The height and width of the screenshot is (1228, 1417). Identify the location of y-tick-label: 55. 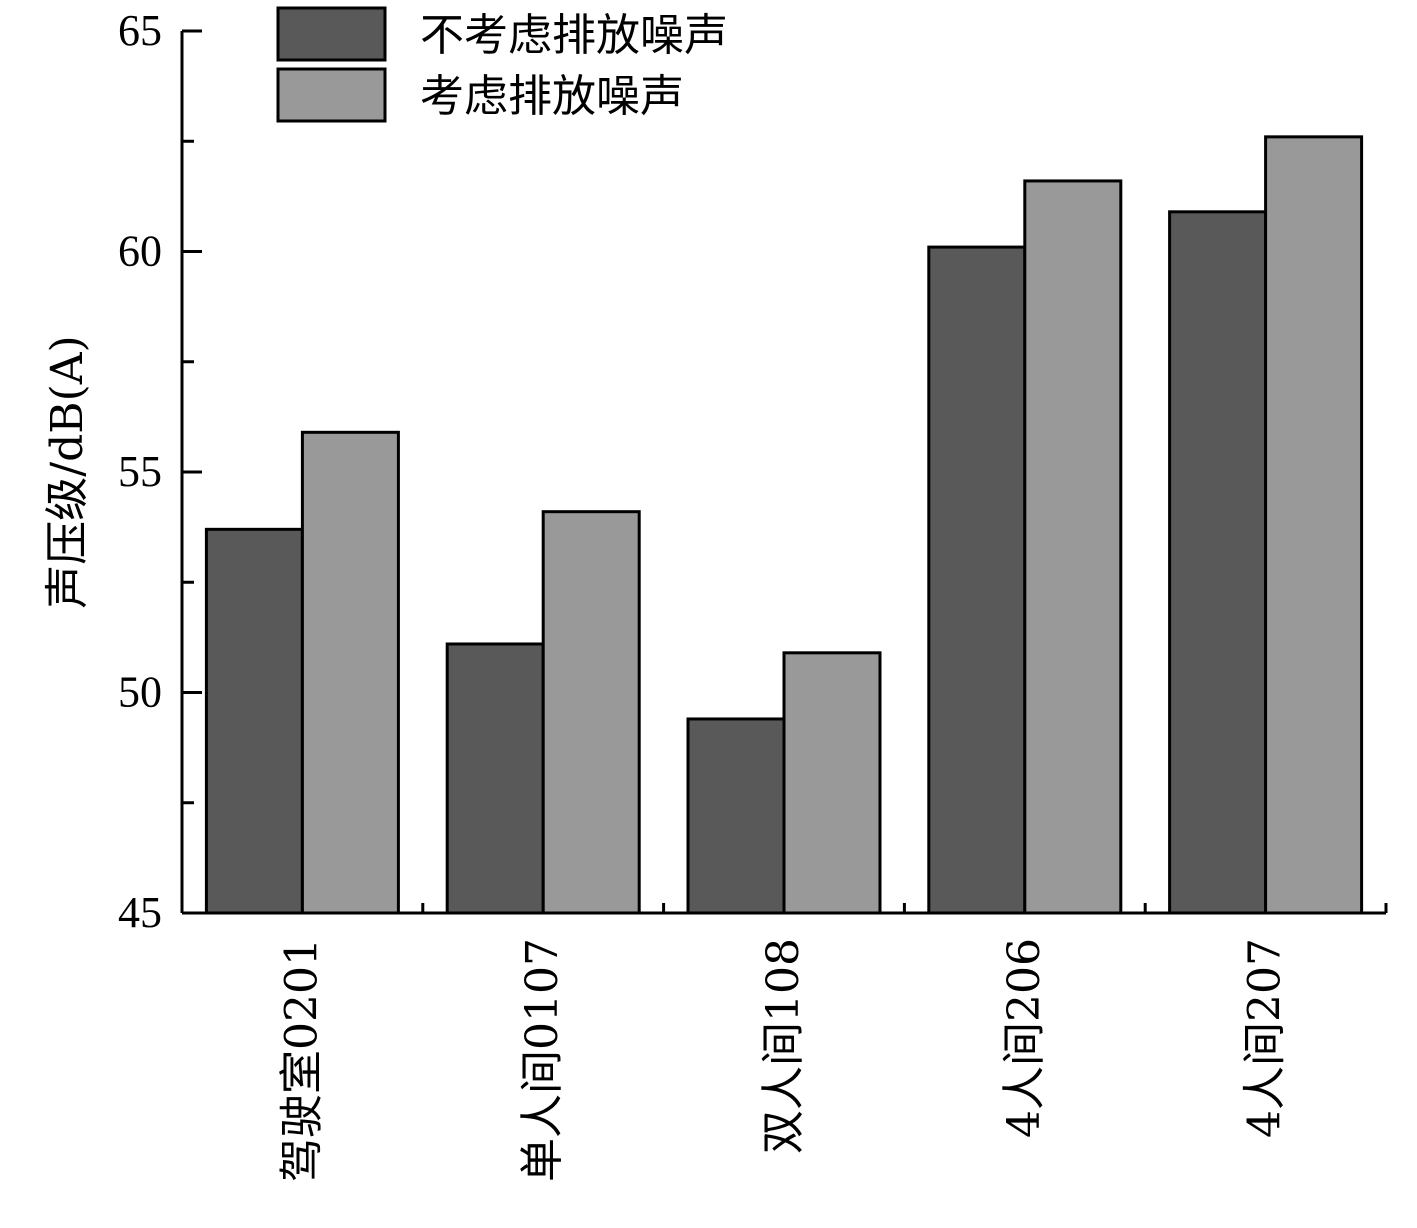
(140, 471).